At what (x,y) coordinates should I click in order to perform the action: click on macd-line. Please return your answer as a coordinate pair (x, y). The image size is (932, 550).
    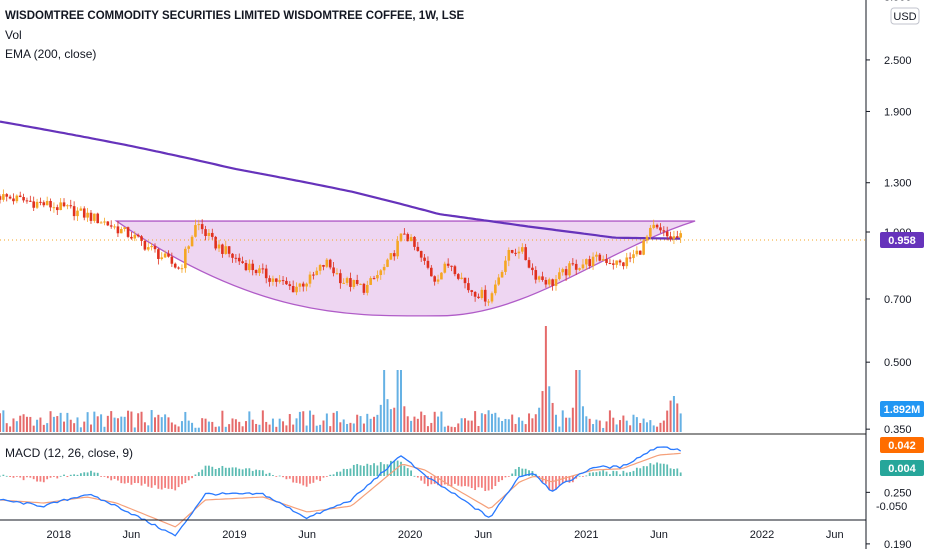
    Looking at the image, I should click on (341, 491).